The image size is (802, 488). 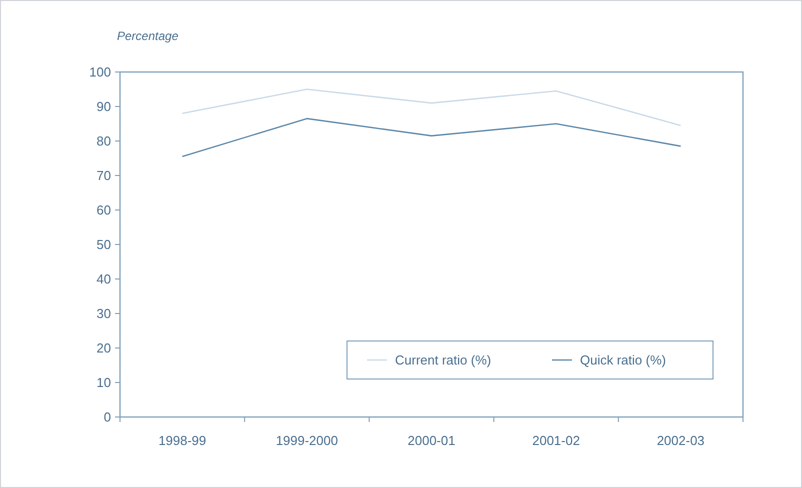 I want to click on y-tick-label: 10, so click(x=103, y=382).